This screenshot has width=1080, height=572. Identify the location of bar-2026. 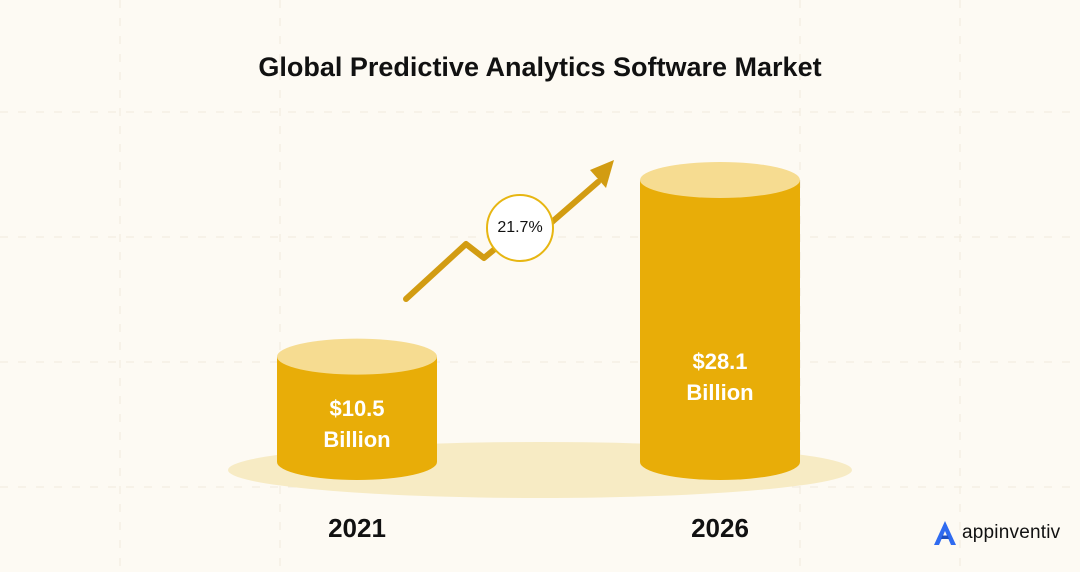
(720, 321).